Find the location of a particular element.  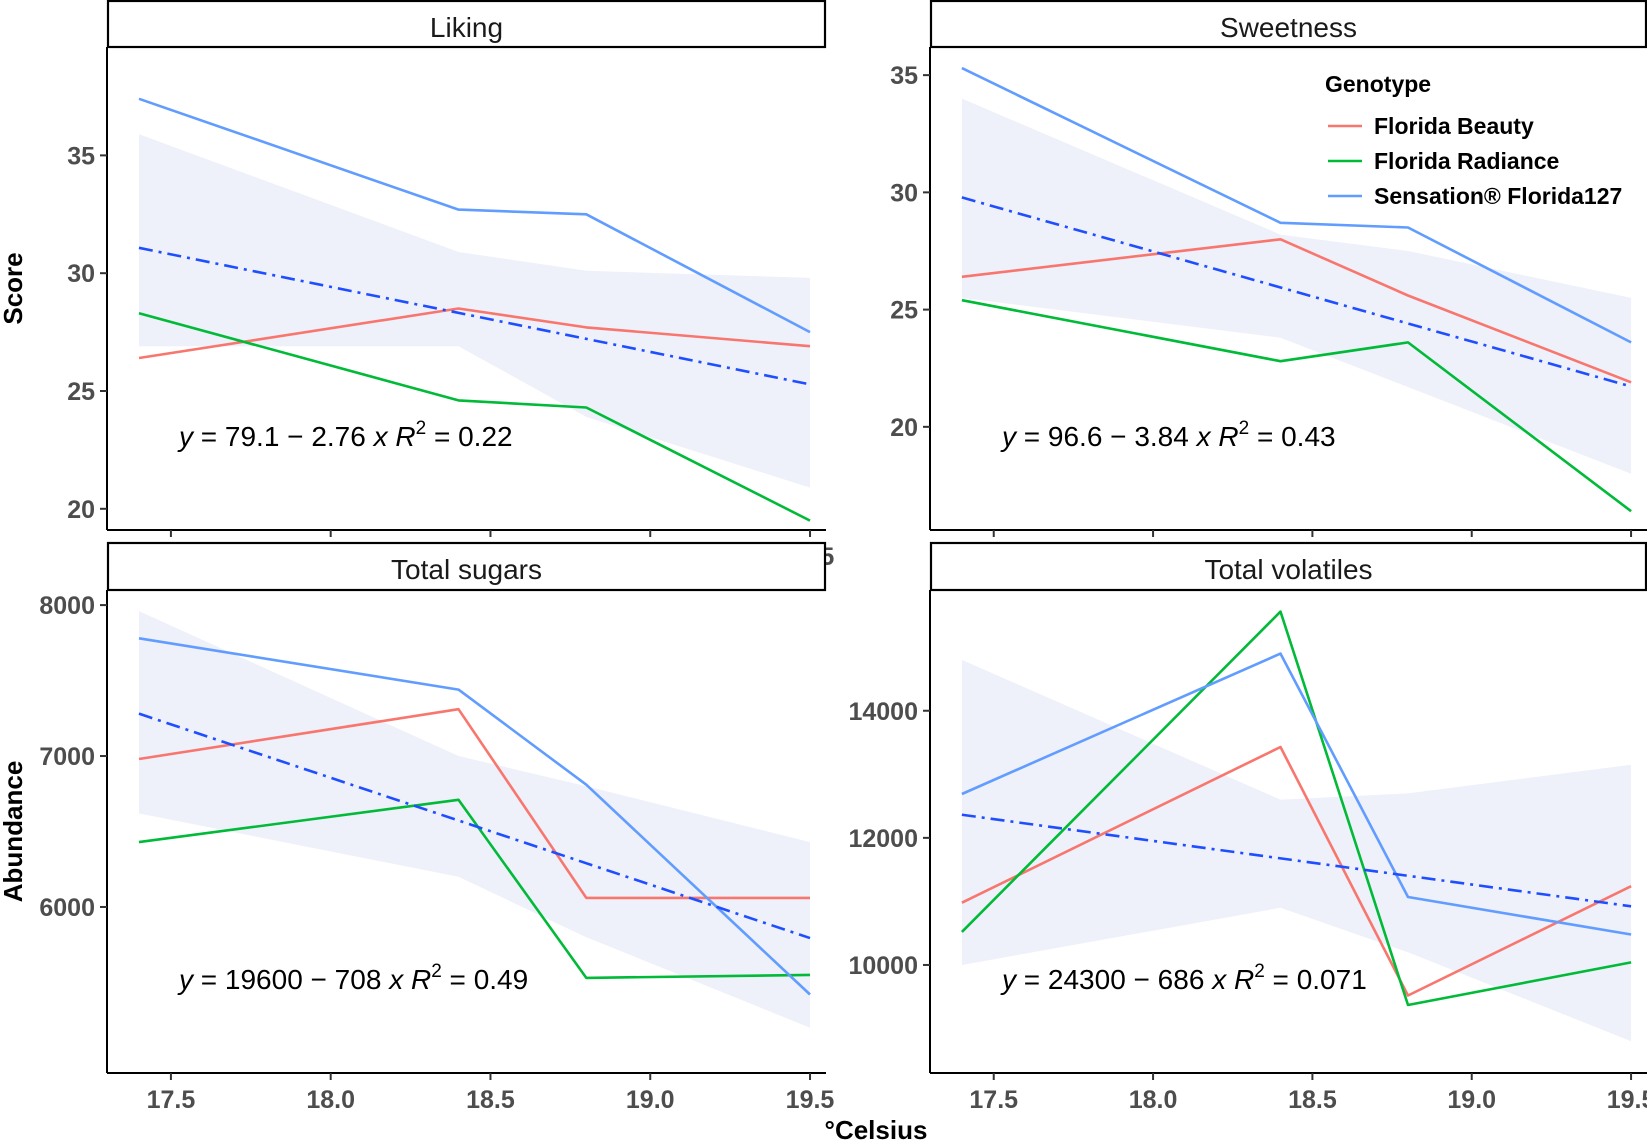

equation-body: = 19600 − 708 is located at coordinates (291, 979).